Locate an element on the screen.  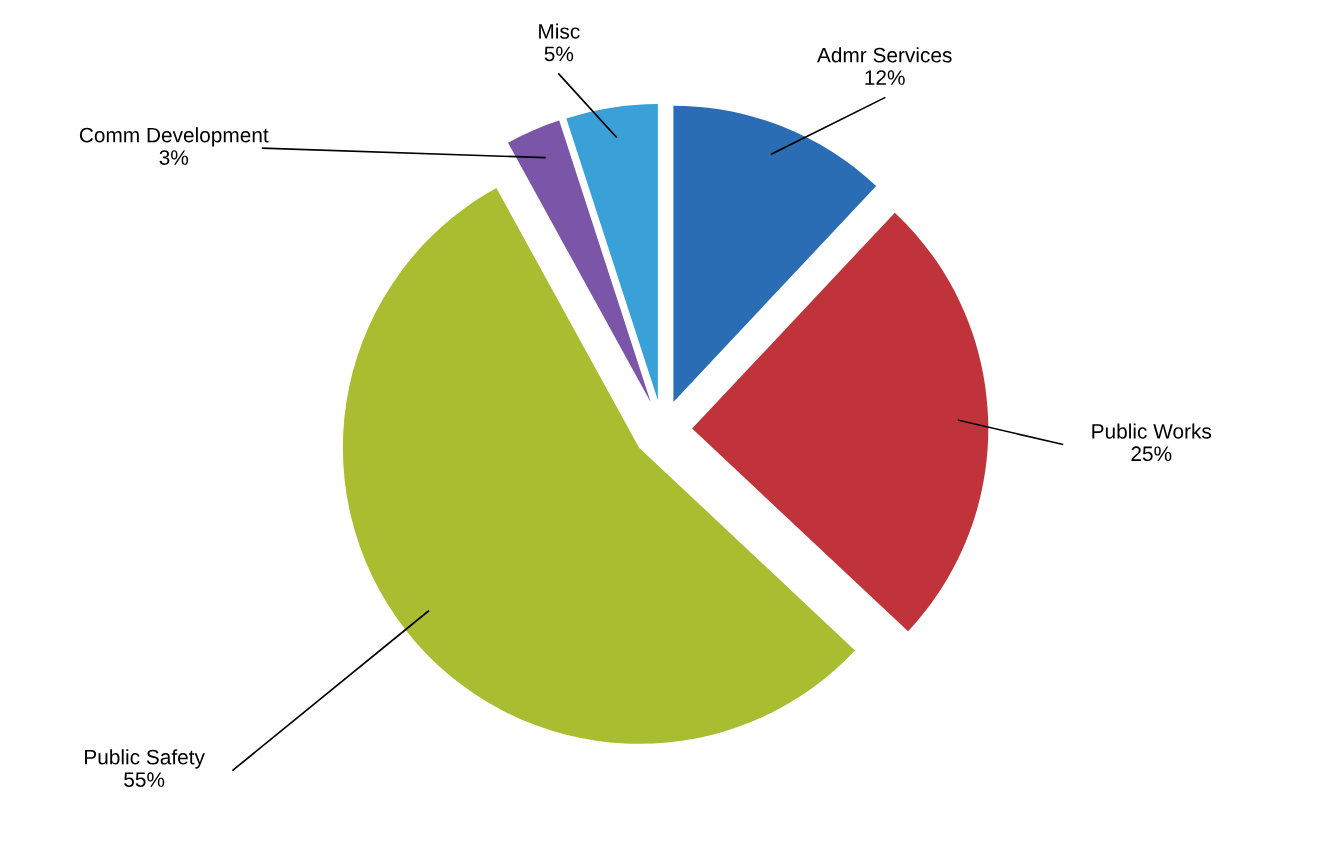
data-label: 12% is located at coordinates (885, 77).